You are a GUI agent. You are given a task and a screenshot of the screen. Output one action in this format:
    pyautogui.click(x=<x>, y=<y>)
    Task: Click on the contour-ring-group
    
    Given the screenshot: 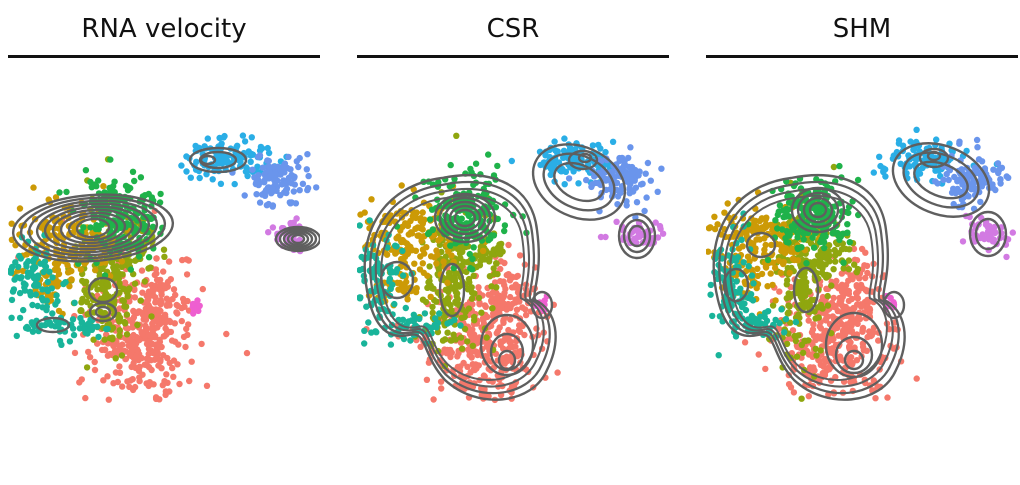 What is the action you would take?
    pyautogui.click(x=460, y=287)
    